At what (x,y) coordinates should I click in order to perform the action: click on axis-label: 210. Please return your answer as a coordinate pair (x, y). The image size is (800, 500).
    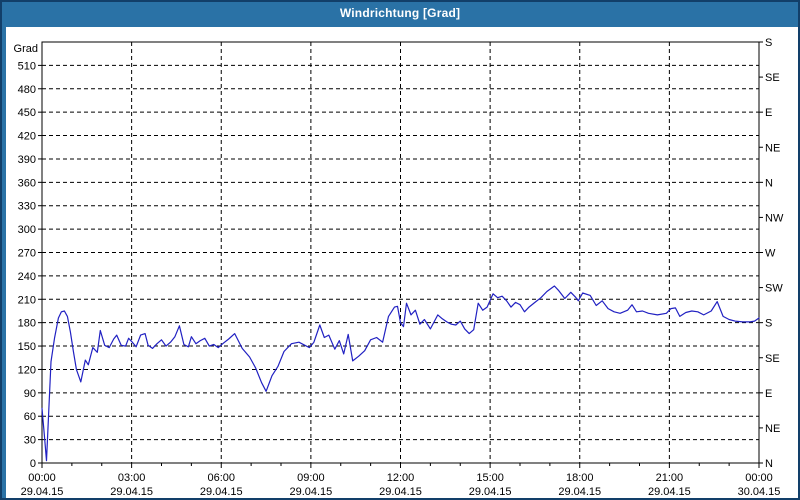
    Looking at the image, I should click on (27, 300).